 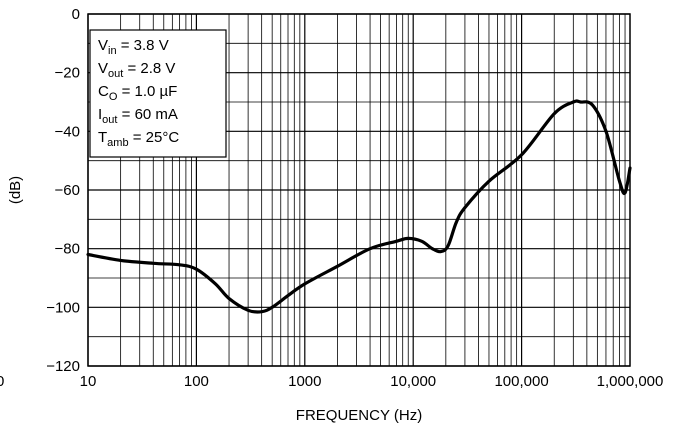 What do you see at coordinates (137, 93) in the screenshot?
I see `legend-entry: CO = 1.0 µF` at bounding box center [137, 93].